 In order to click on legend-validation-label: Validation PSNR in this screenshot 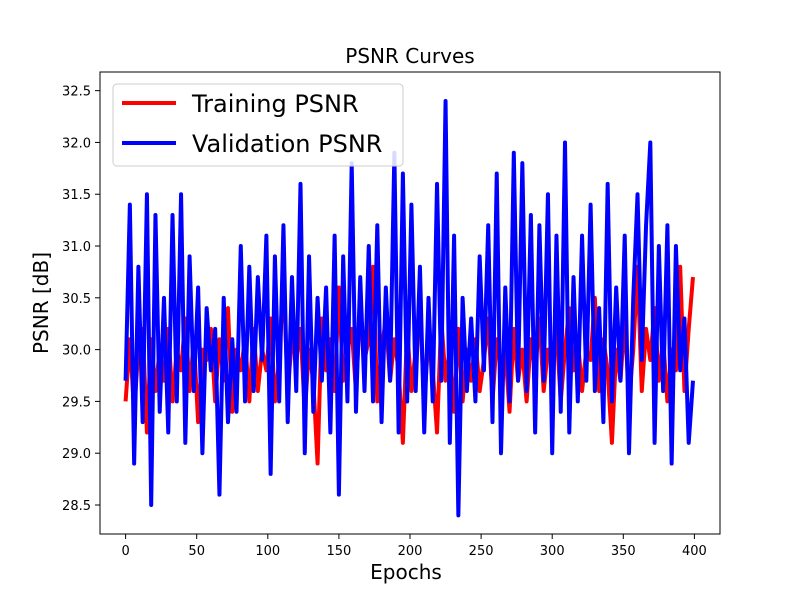, I will do `click(287, 144)`.